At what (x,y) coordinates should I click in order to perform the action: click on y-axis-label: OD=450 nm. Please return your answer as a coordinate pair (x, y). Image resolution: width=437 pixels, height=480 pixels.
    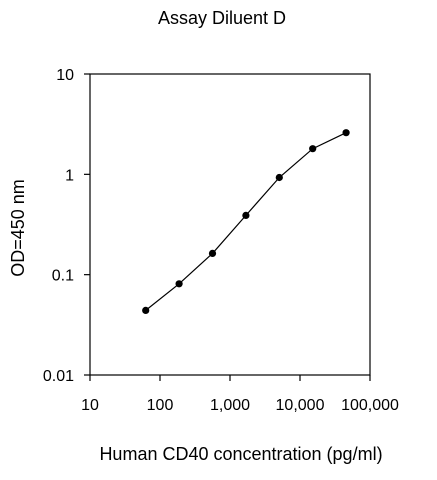
    Looking at the image, I should click on (18, 228).